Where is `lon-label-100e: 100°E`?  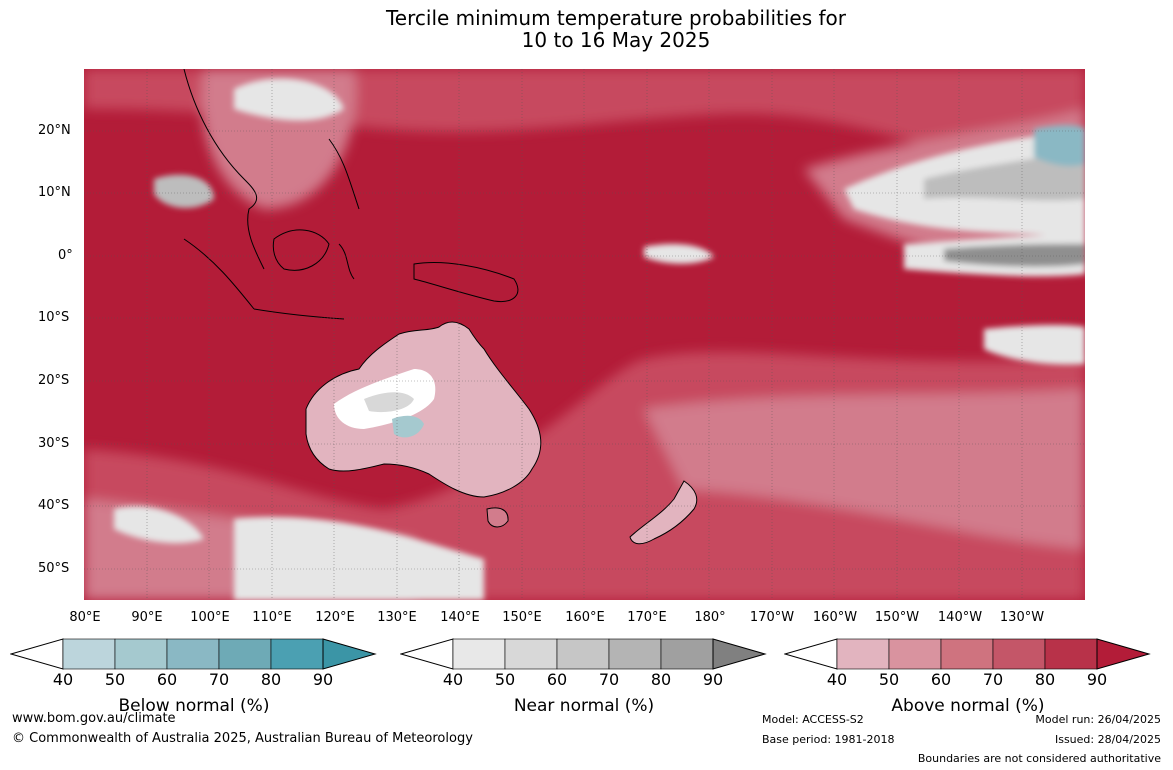
lon-label-100e: 100°E is located at coordinates (210, 617).